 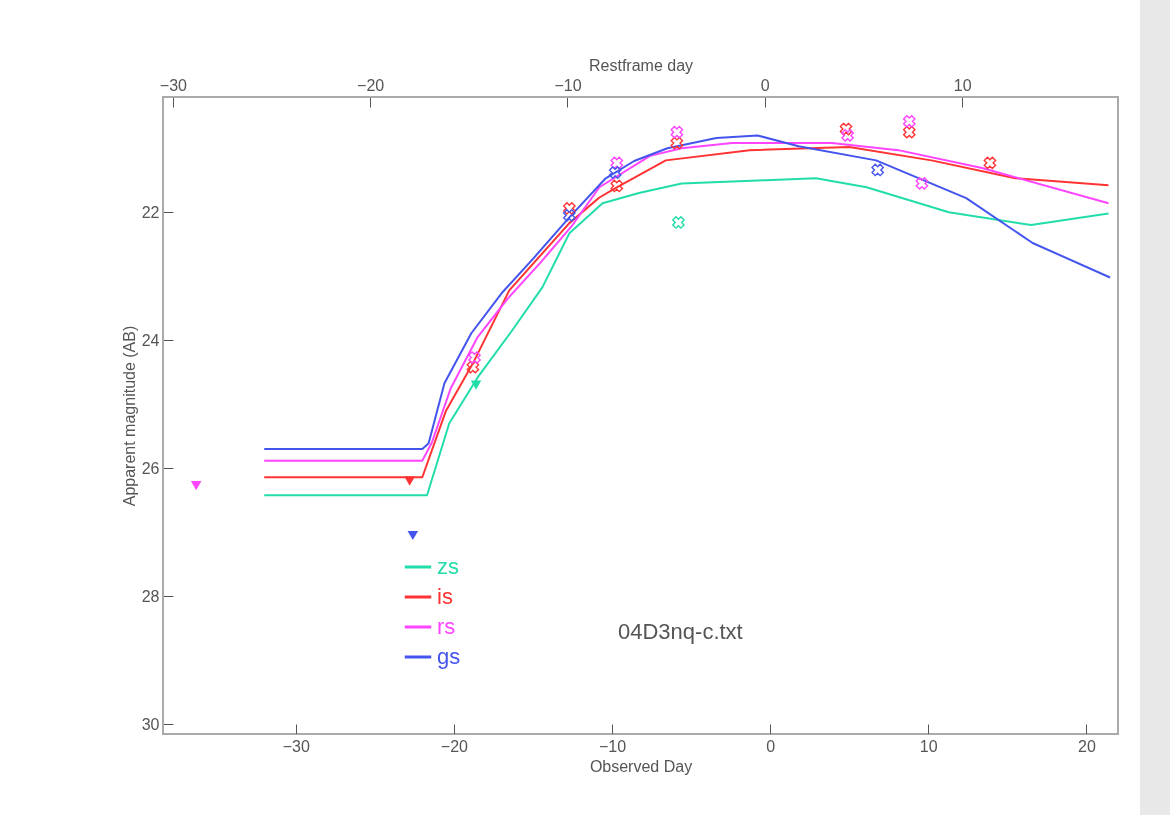 What do you see at coordinates (449, 656) in the screenshot?
I see `legend-label: gs` at bounding box center [449, 656].